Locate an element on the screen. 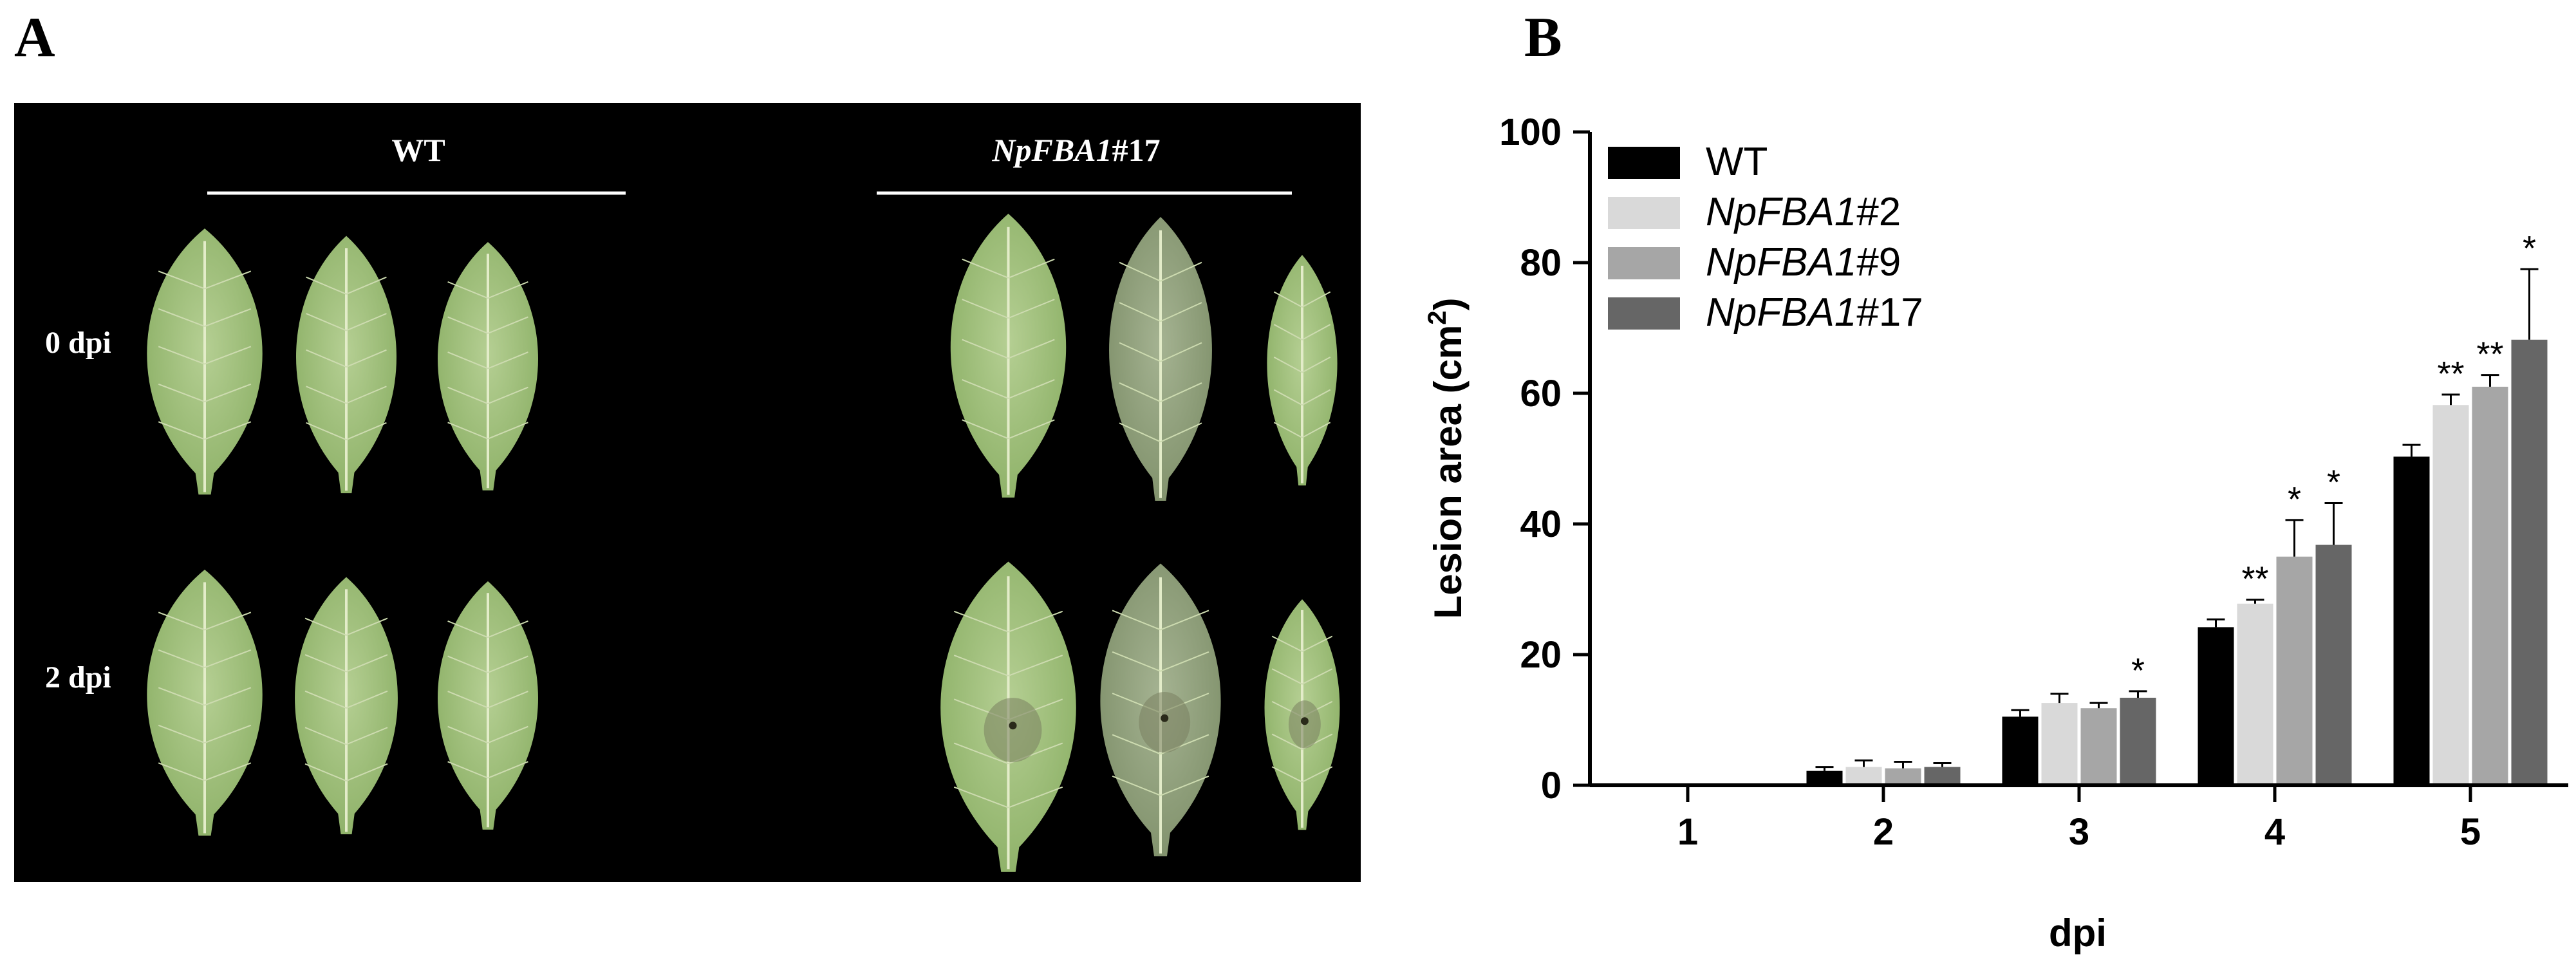 Image resolution: width=2576 pixels, height=961 pixels. y-tick-label: 80 is located at coordinates (1541, 263).